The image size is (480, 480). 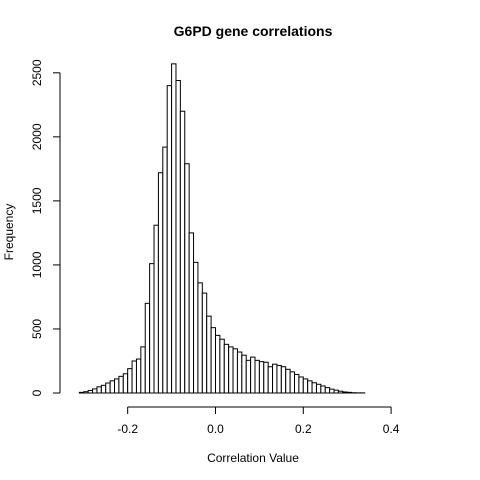 What do you see at coordinates (37, 329) in the screenshot?
I see `y-tick-label: 500` at bounding box center [37, 329].